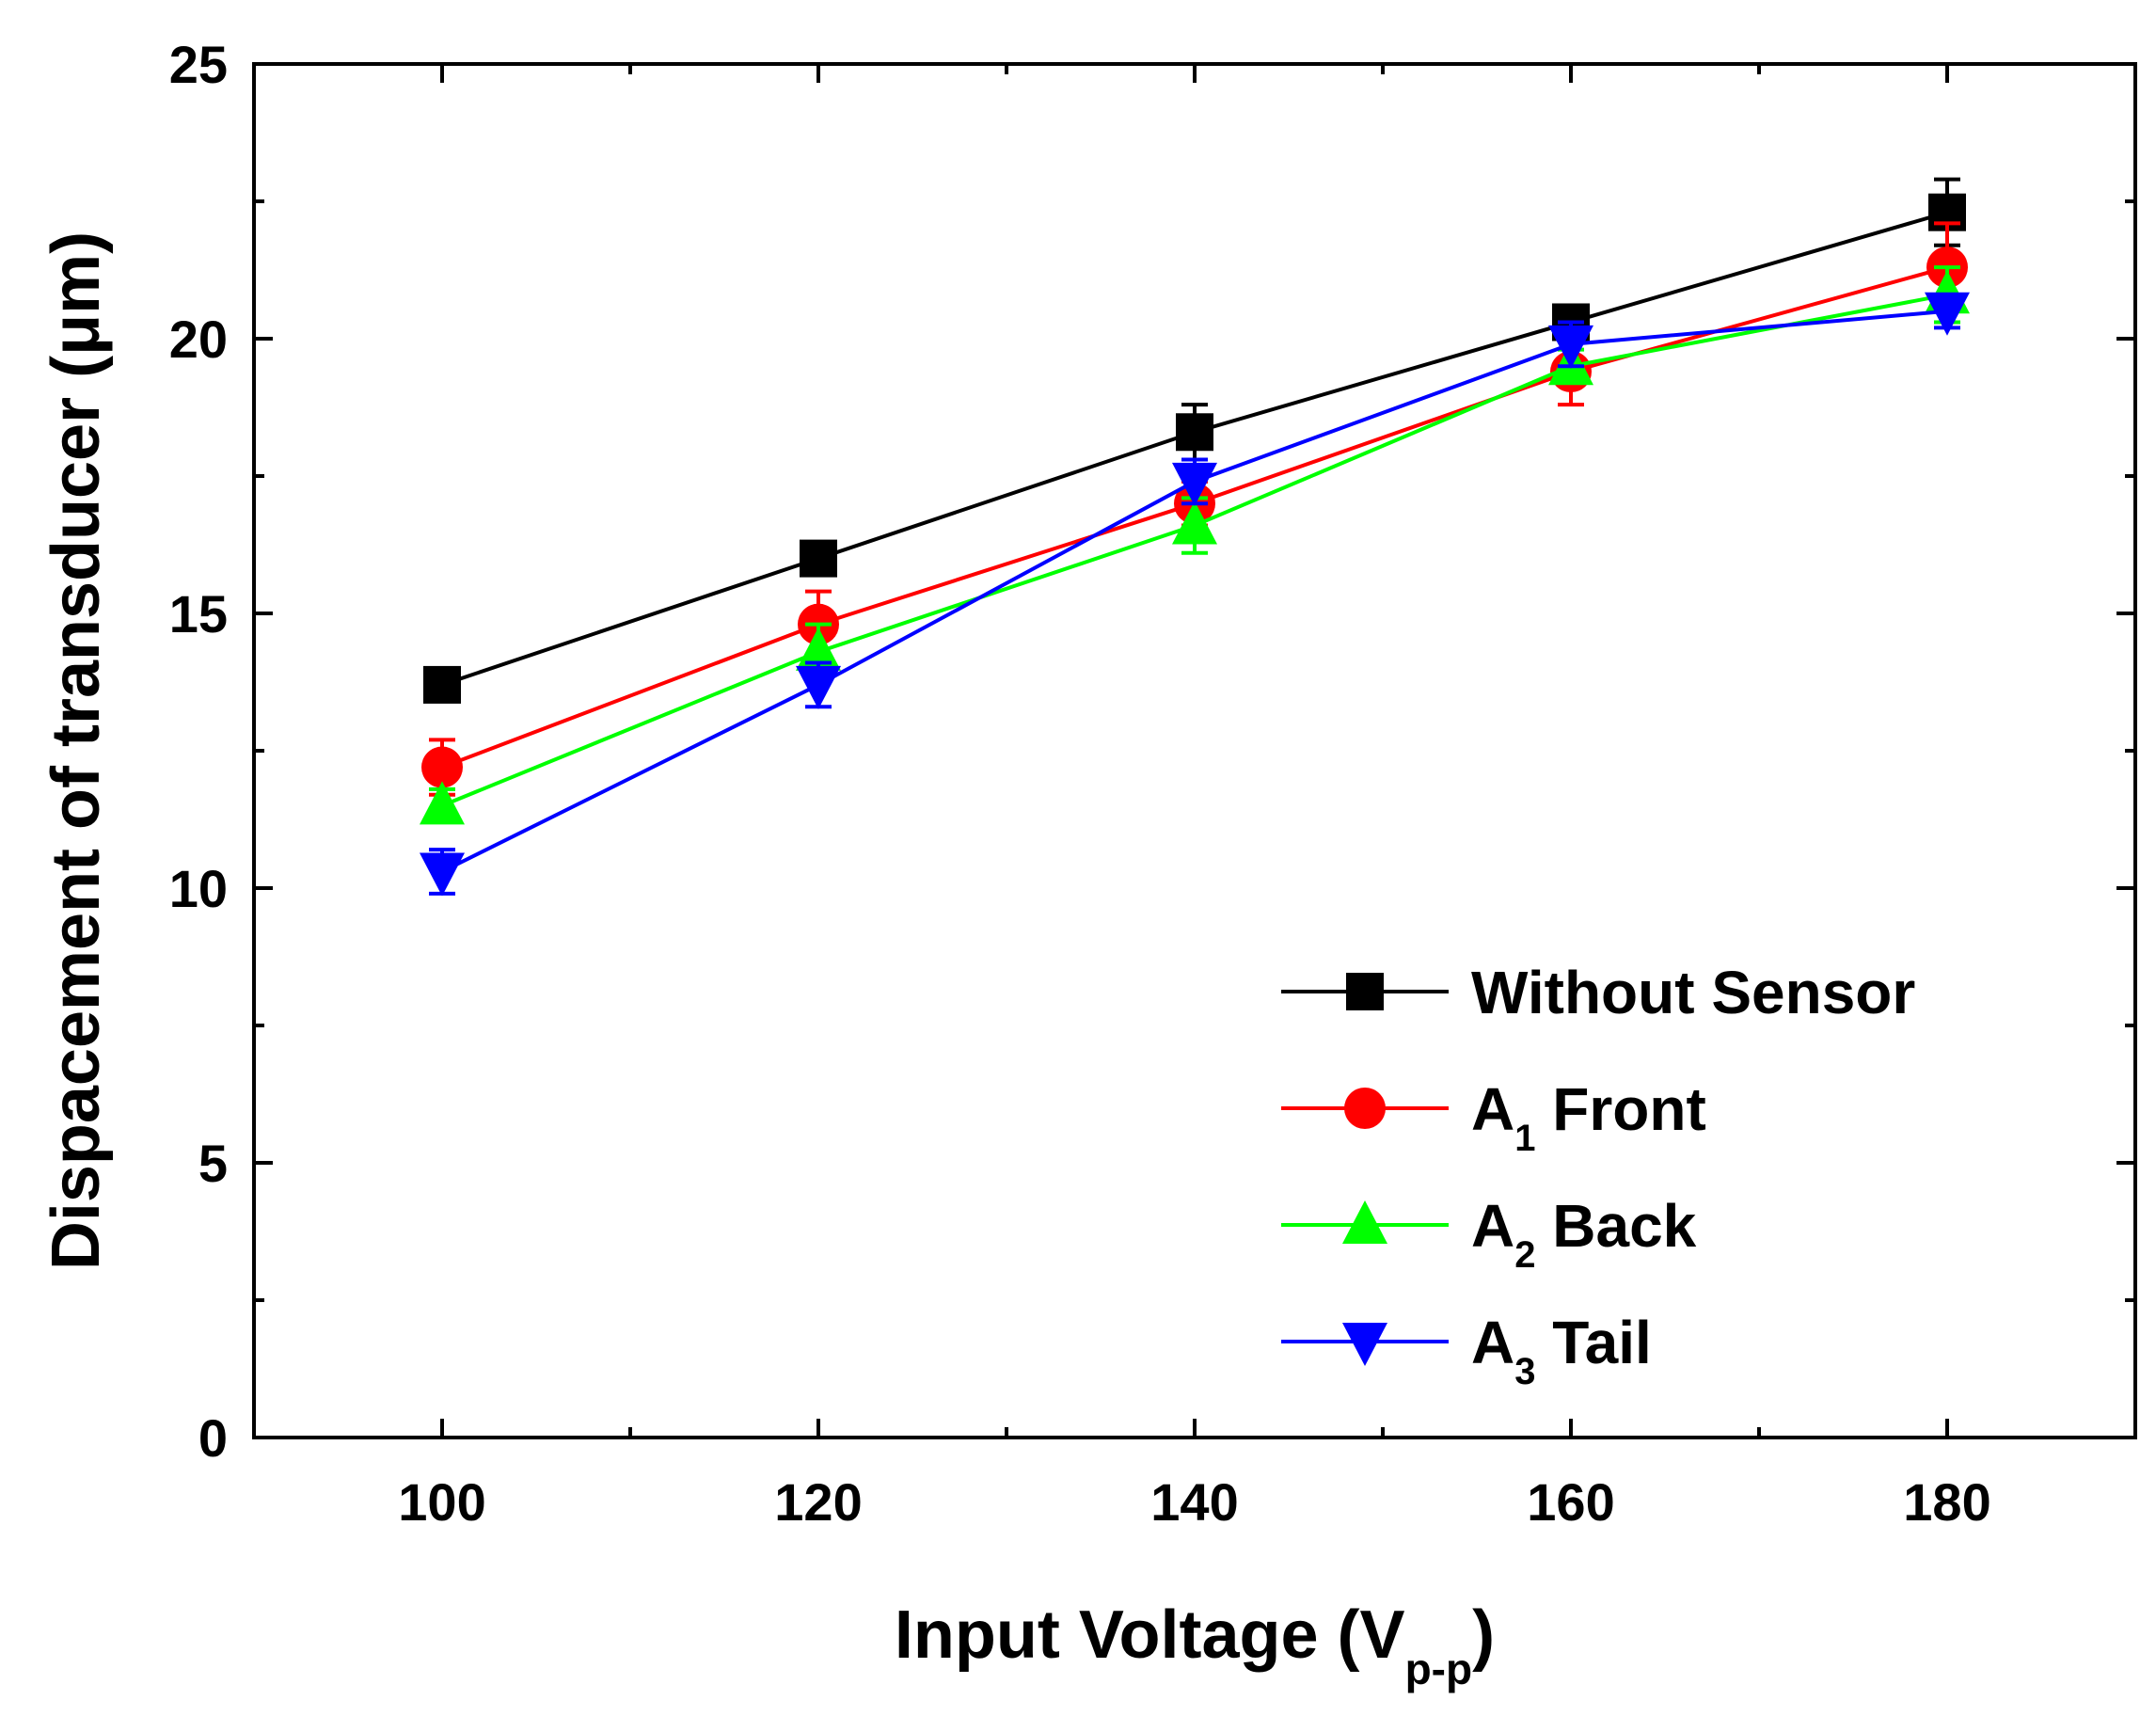  What do you see at coordinates (213, 1163) in the screenshot?
I see `y-tick-label: 5` at bounding box center [213, 1163].